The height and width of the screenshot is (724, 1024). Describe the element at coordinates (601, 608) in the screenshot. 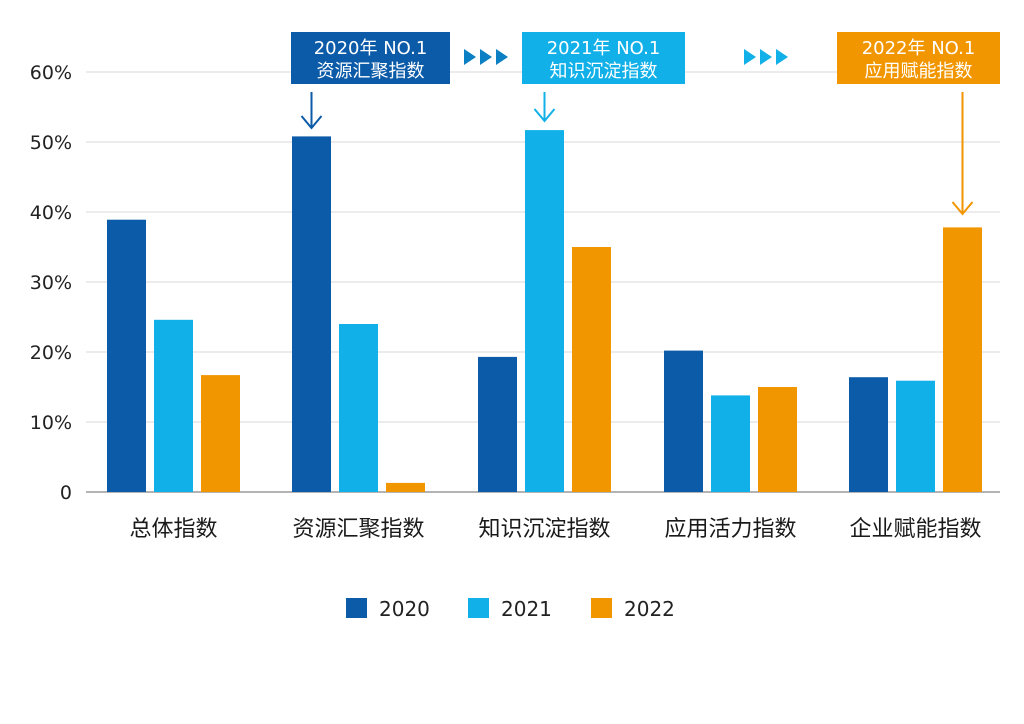

I see `legend-swatch-2022` at that location.